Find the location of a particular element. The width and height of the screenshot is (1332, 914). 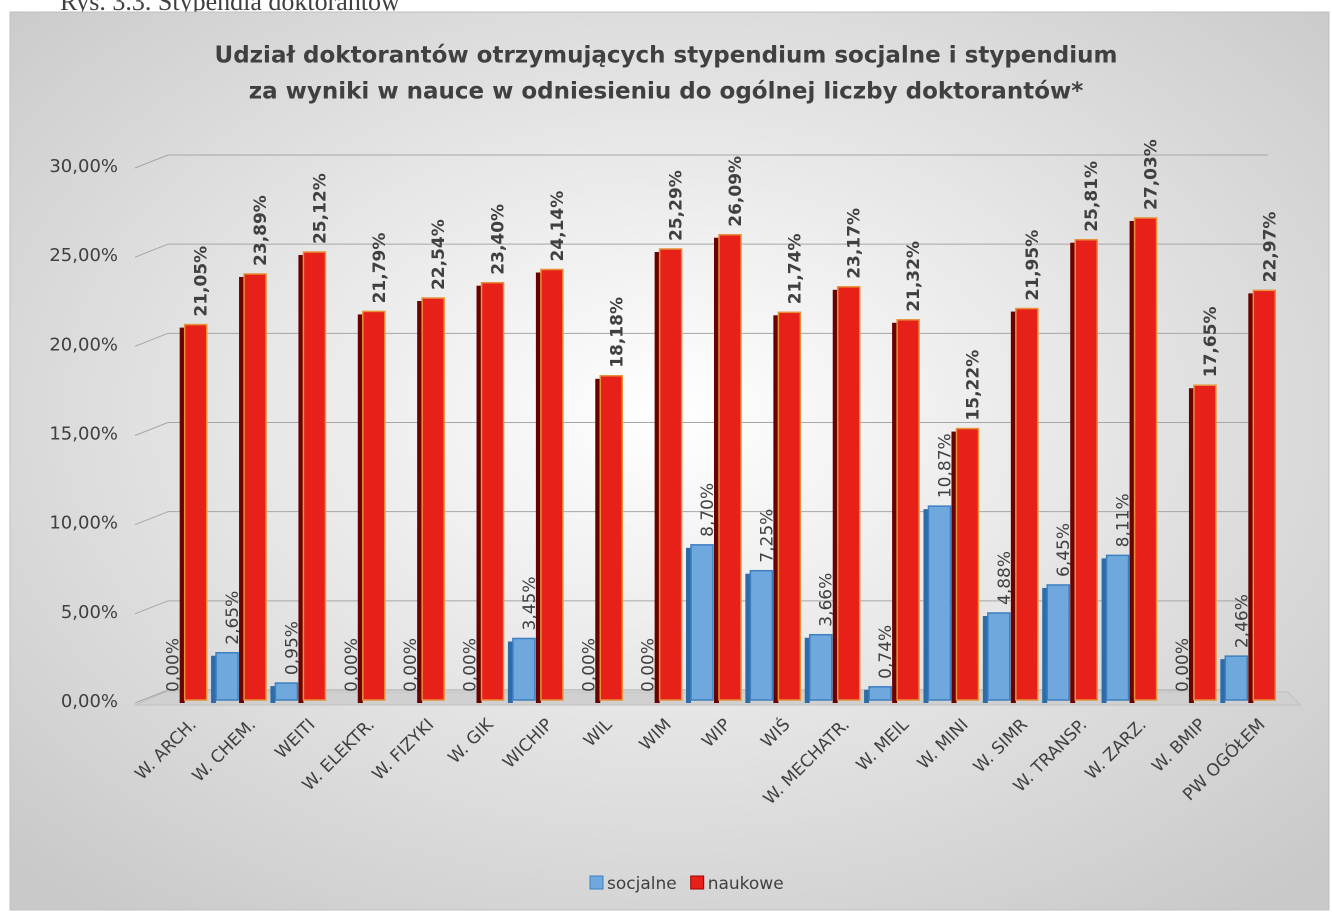

data-label: 22,54% is located at coordinates (439, 254).